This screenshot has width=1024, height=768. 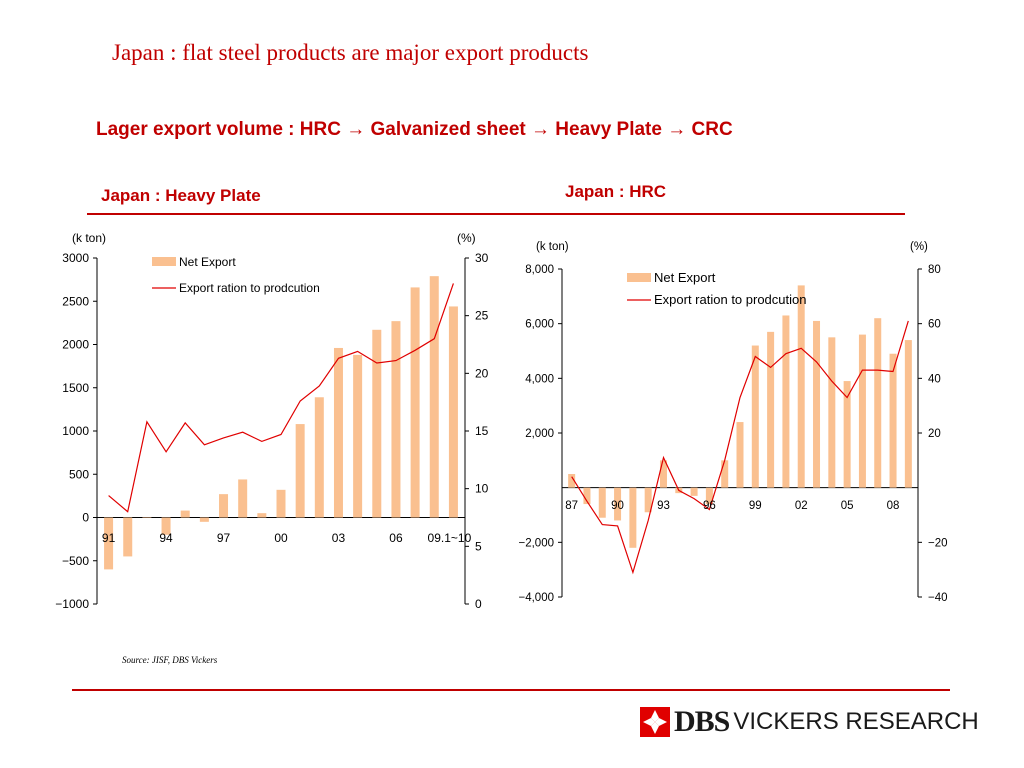 What do you see at coordinates (75, 258) in the screenshot?
I see `plate-left-tick-label: 3000` at bounding box center [75, 258].